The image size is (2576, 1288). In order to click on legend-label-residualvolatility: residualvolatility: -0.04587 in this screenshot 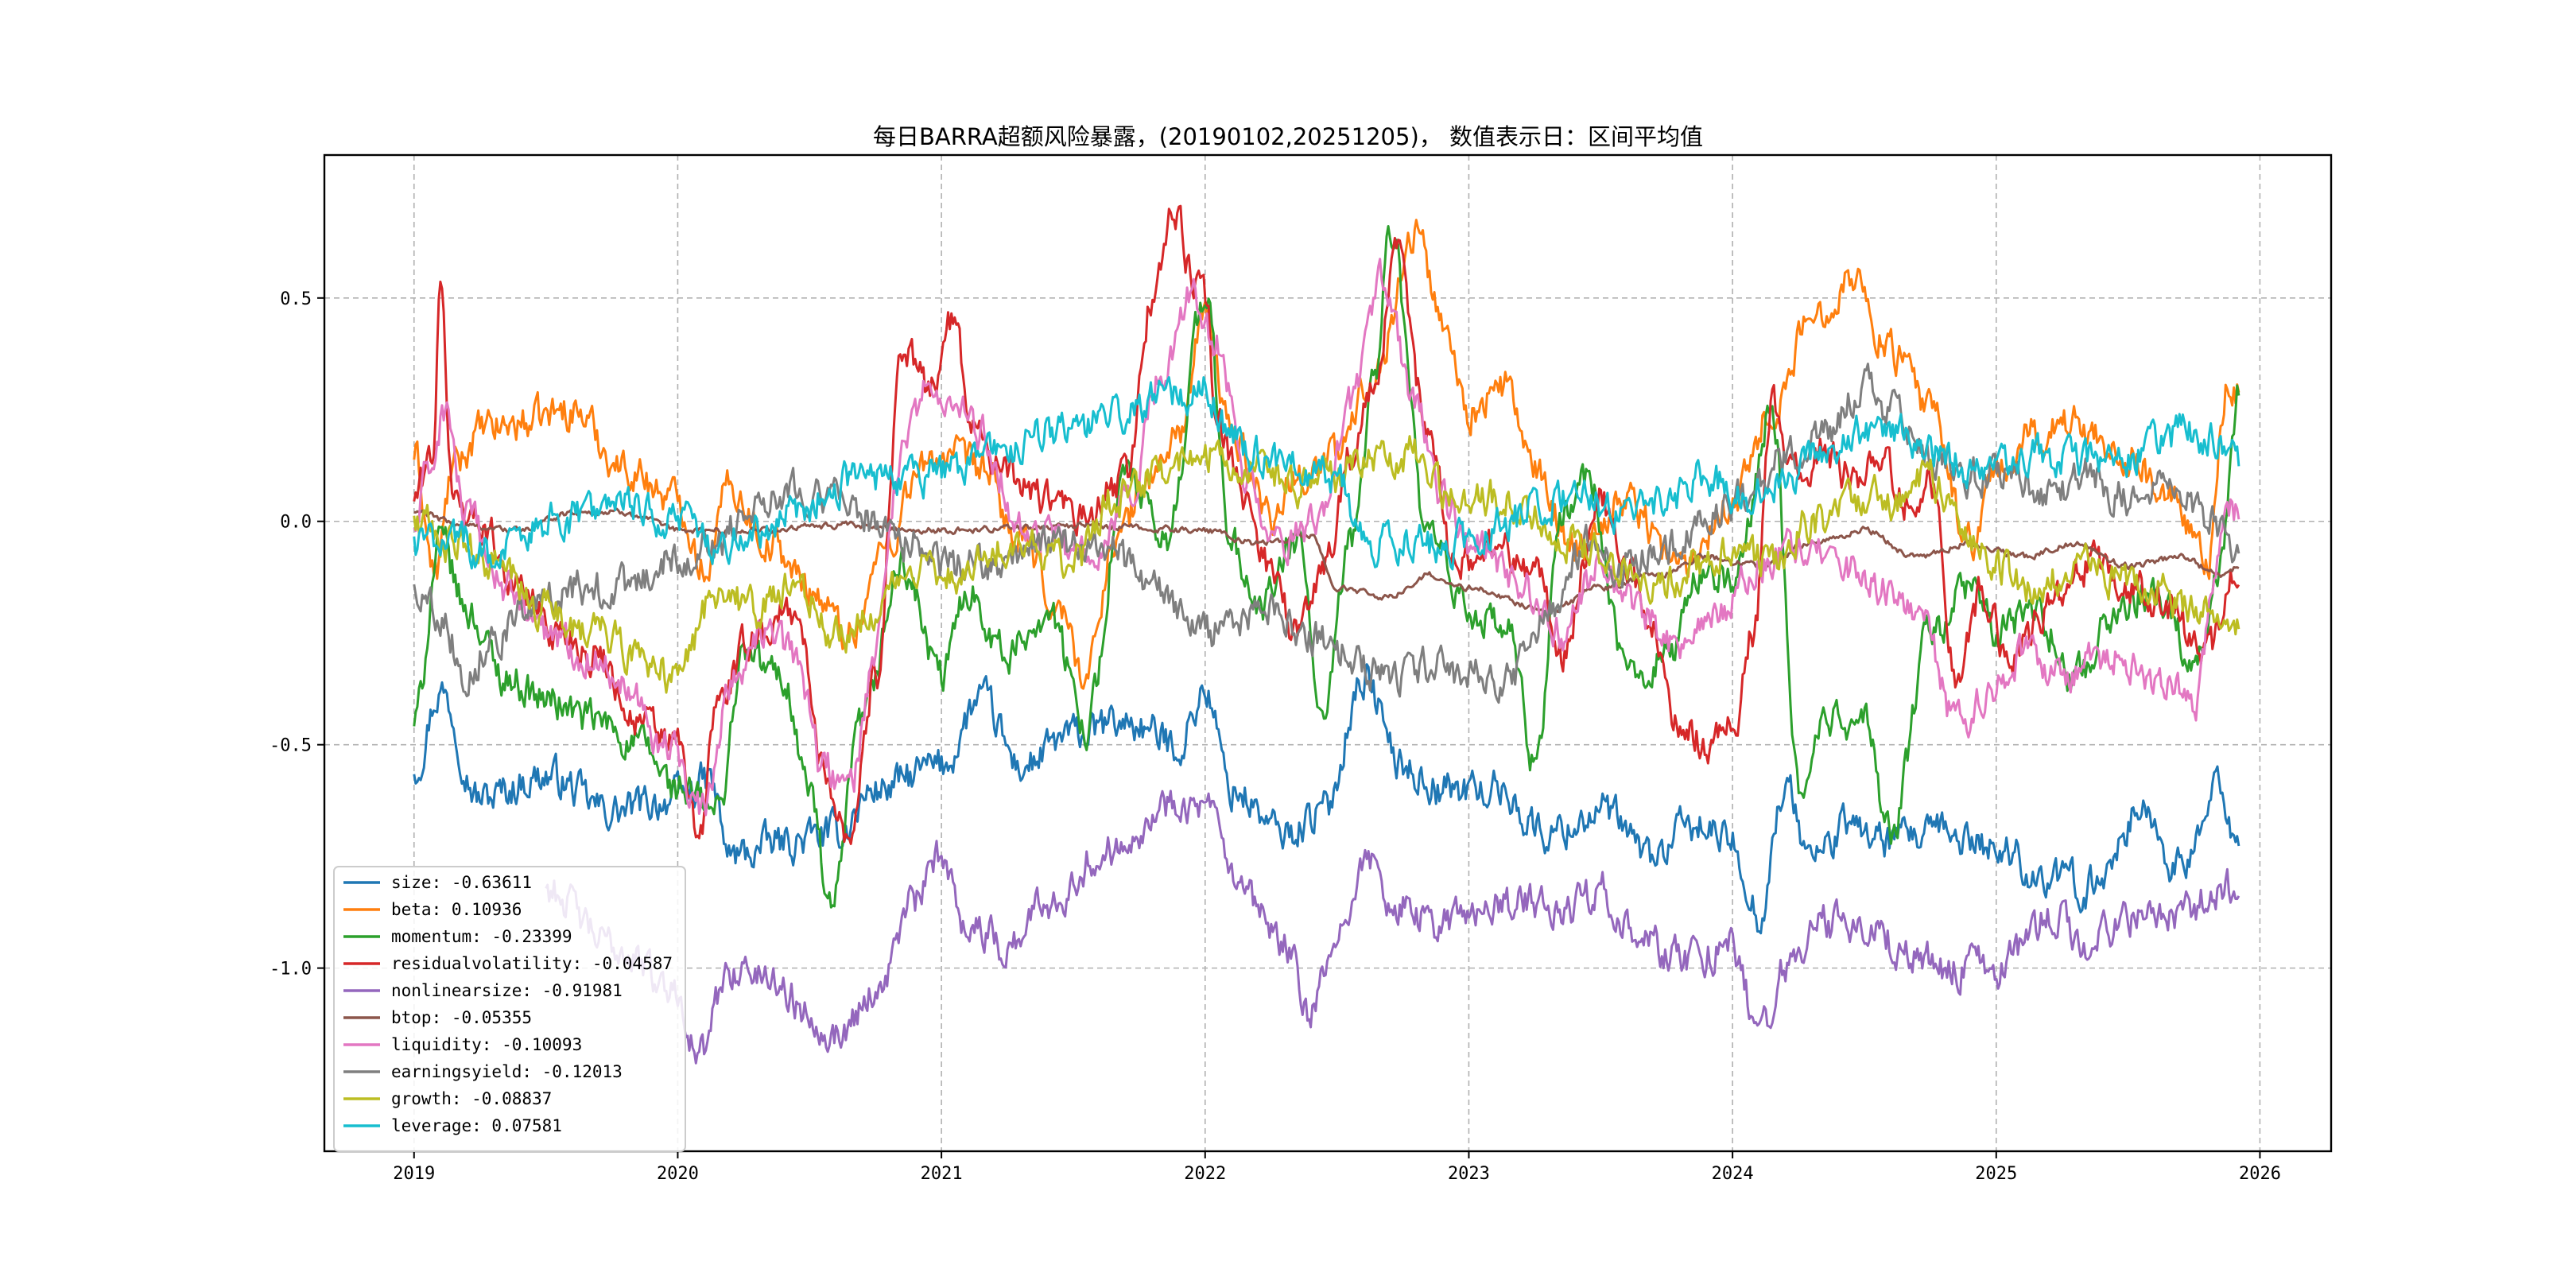, I will do `click(532, 963)`.